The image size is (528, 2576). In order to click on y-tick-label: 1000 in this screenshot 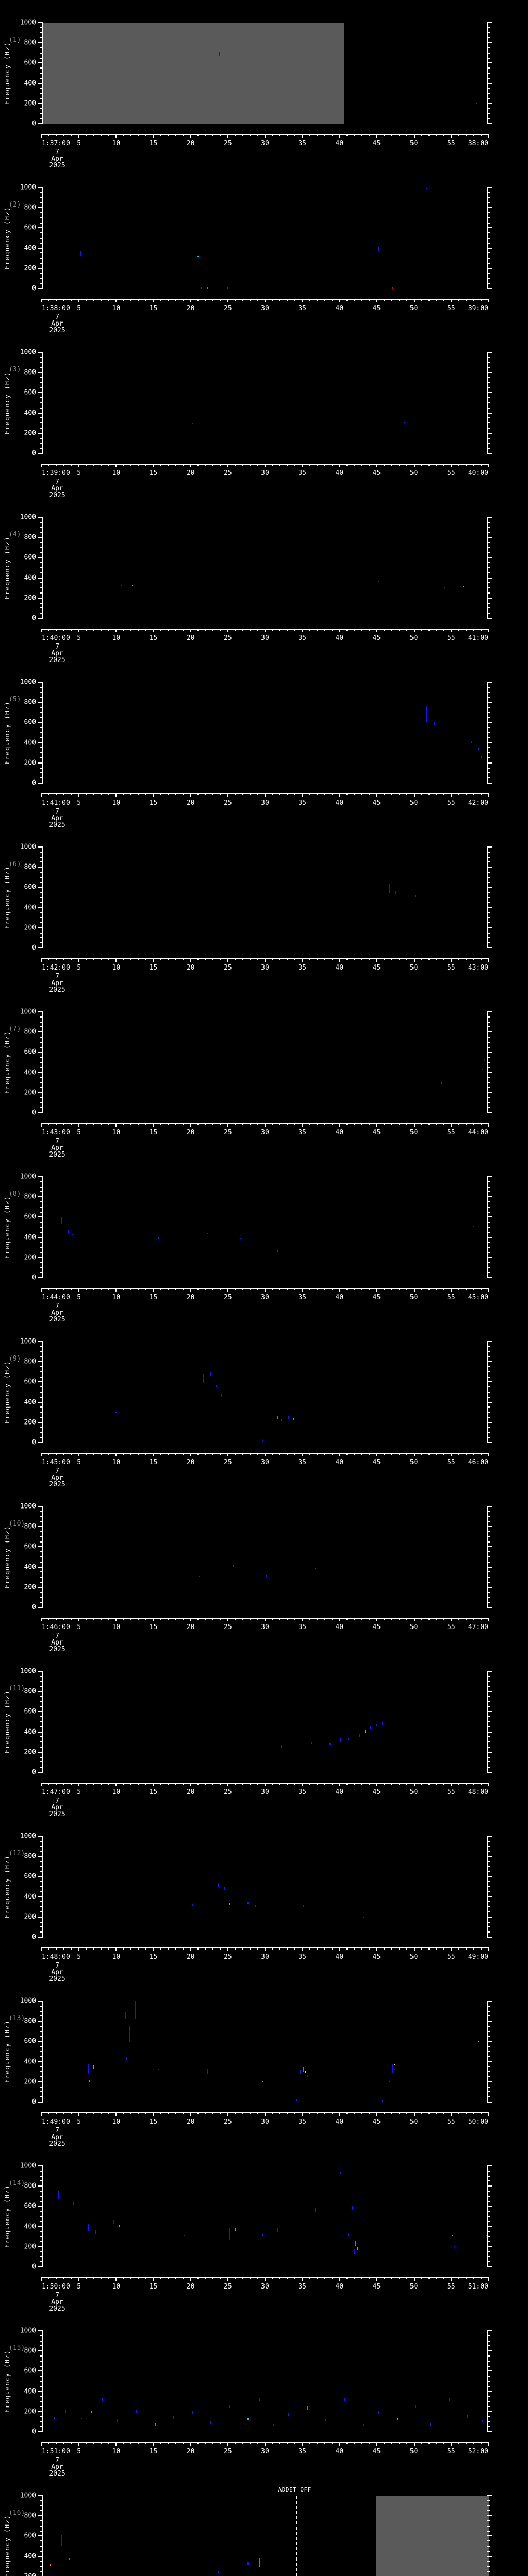, I will do `click(28, 2331)`.